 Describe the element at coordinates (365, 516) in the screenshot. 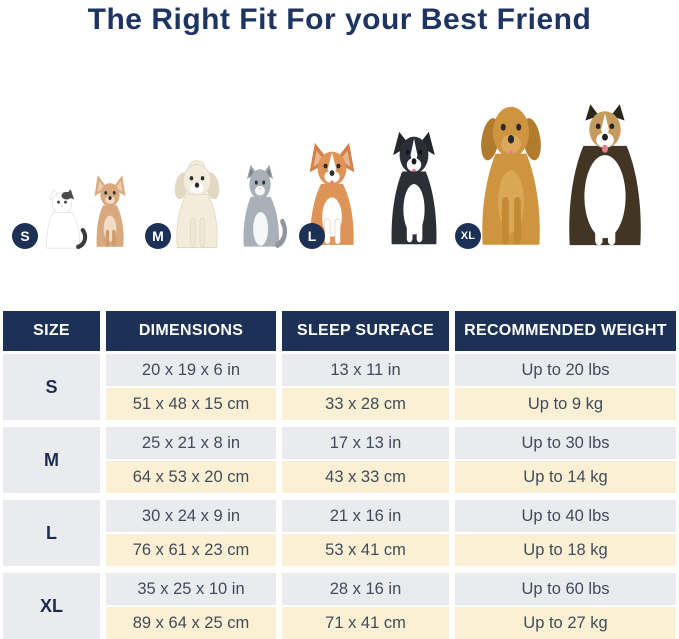

I see `table-cell: 21 x 16 in` at that location.